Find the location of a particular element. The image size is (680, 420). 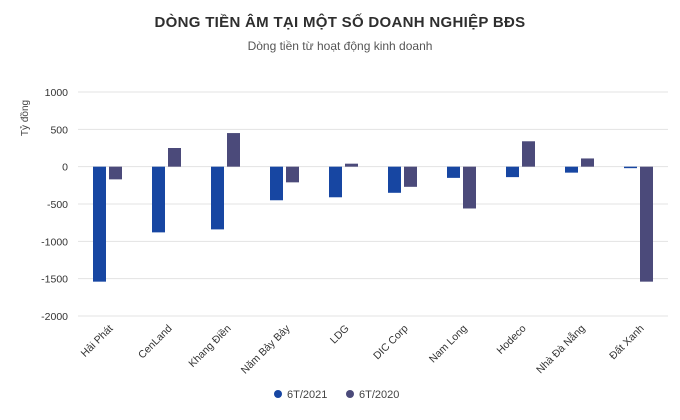

x-tick-label: DIC Corp is located at coordinates (391, 343).